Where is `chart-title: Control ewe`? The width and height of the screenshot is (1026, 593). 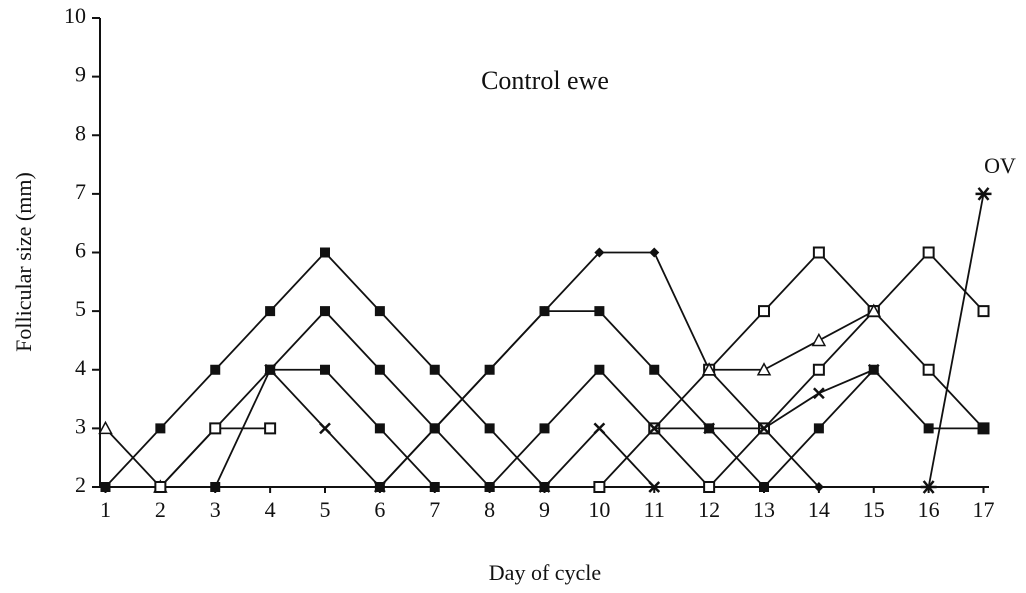 chart-title: Control ewe is located at coordinates (545, 80).